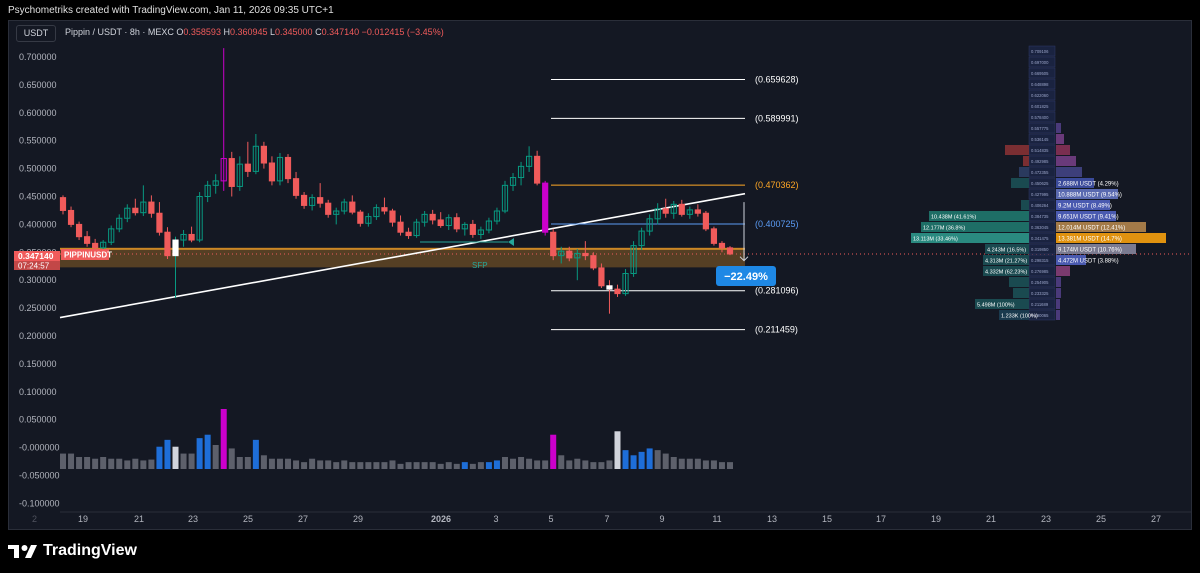 Image resolution: width=1200 pixels, height=573 pixels. Describe the element at coordinates (38, 141) in the screenshot. I see `y-tick-label: 0.550000` at that location.